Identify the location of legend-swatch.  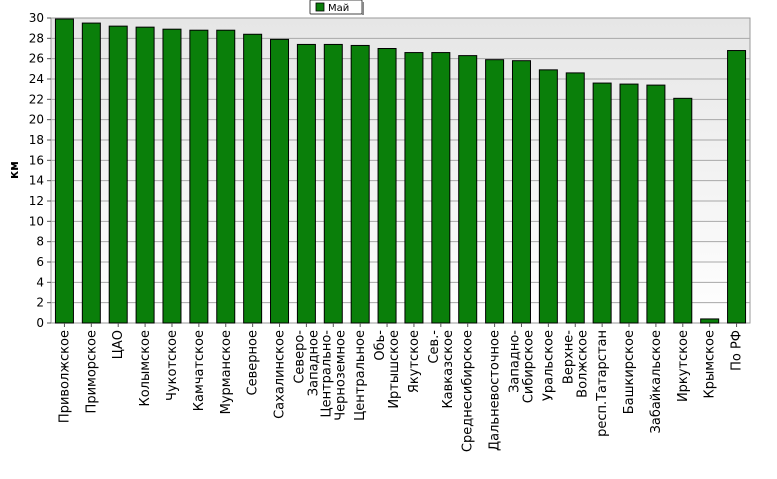
(320, 7).